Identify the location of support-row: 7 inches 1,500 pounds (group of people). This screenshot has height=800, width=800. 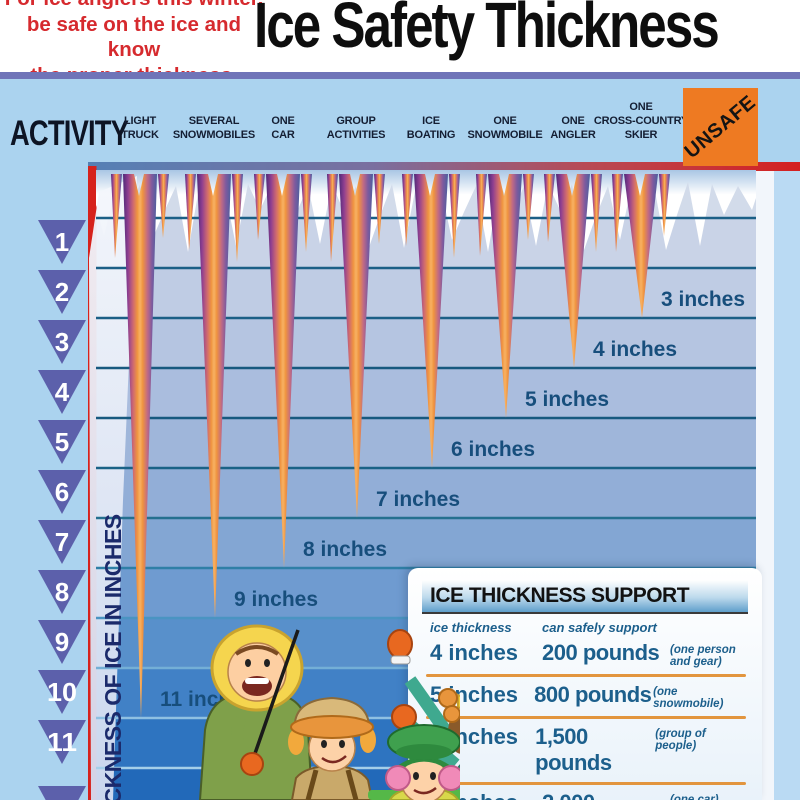
(587, 750).